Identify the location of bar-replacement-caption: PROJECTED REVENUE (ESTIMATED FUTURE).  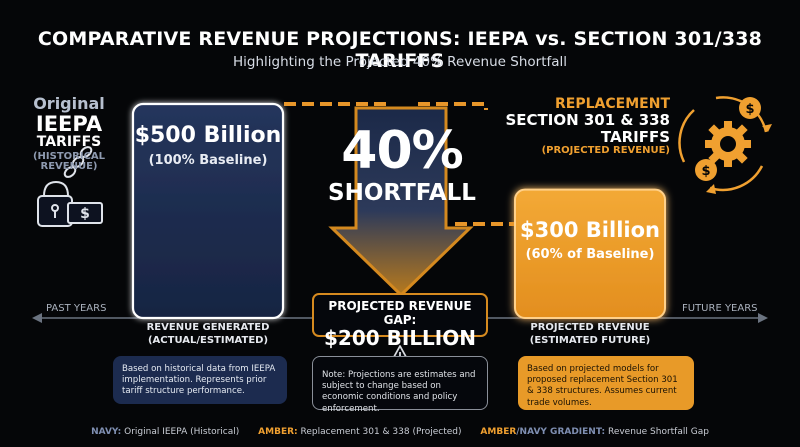
(590, 334).